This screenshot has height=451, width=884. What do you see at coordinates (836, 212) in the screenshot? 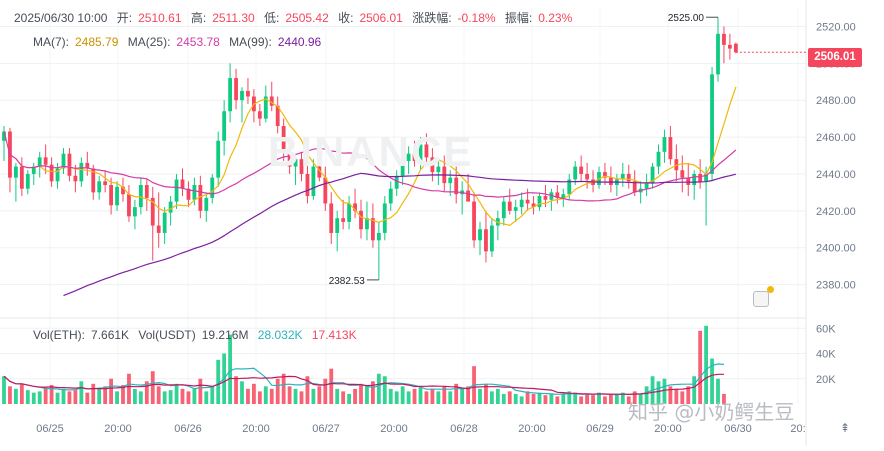
I see `price-axis-tick: 2420.00` at bounding box center [836, 212].